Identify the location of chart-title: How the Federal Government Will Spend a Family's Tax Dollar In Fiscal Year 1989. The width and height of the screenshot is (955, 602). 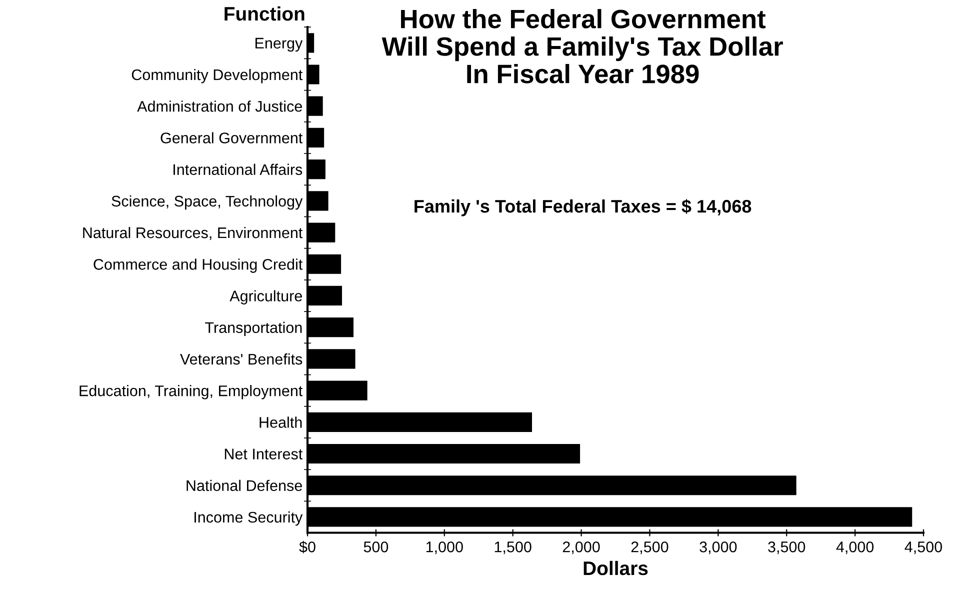
(582, 46).